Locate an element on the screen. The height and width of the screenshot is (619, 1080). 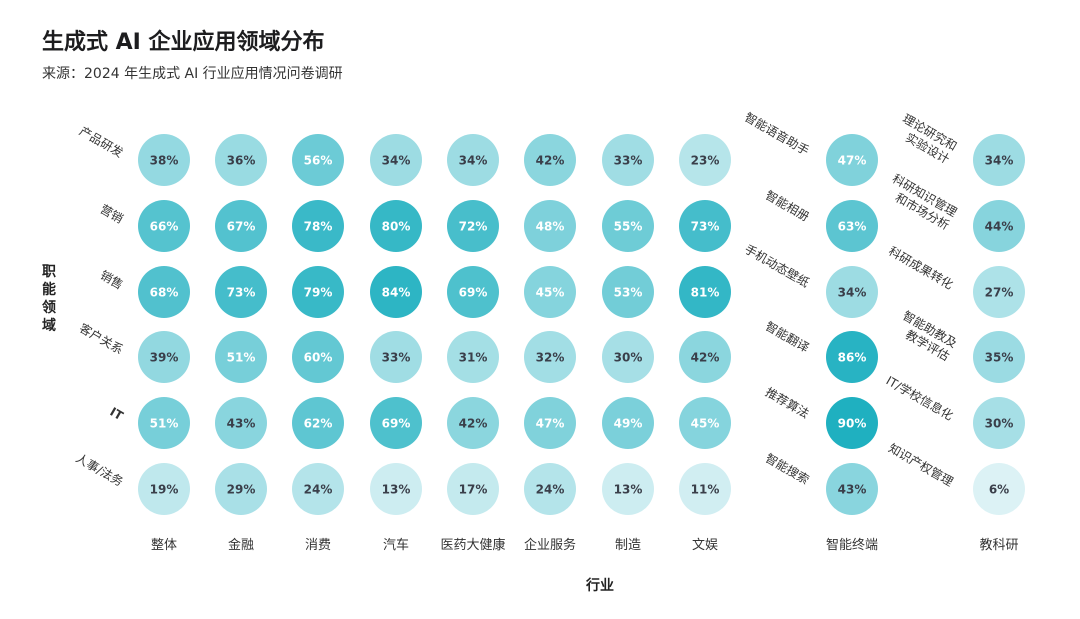
bubble-5-7: 11% is located at coordinates (705, 489).